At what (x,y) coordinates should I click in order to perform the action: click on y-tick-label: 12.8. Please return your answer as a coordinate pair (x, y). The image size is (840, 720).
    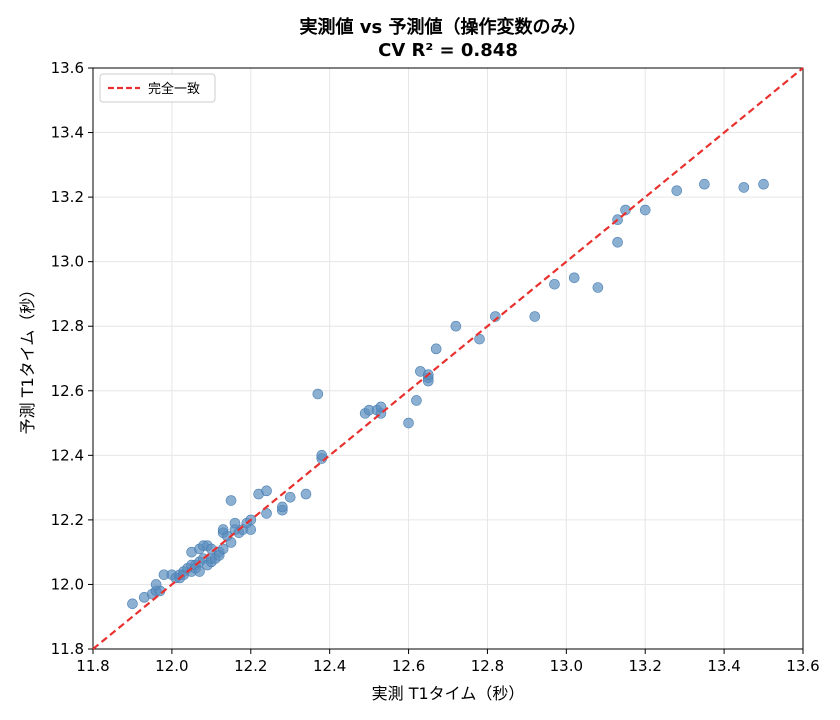
    Looking at the image, I should click on (67, 326).